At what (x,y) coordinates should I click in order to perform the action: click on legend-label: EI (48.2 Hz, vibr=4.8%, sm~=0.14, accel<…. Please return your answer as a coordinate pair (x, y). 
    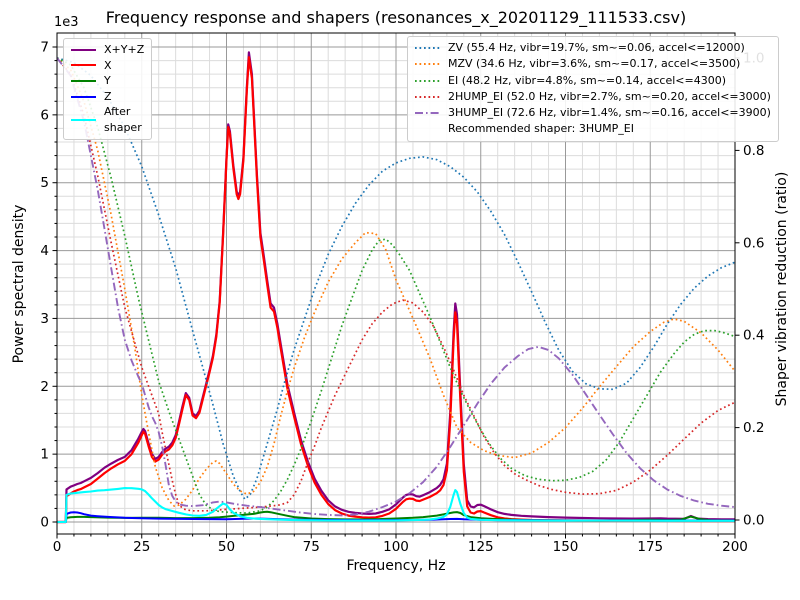
    Looking at the image, I should click on (587, 80).